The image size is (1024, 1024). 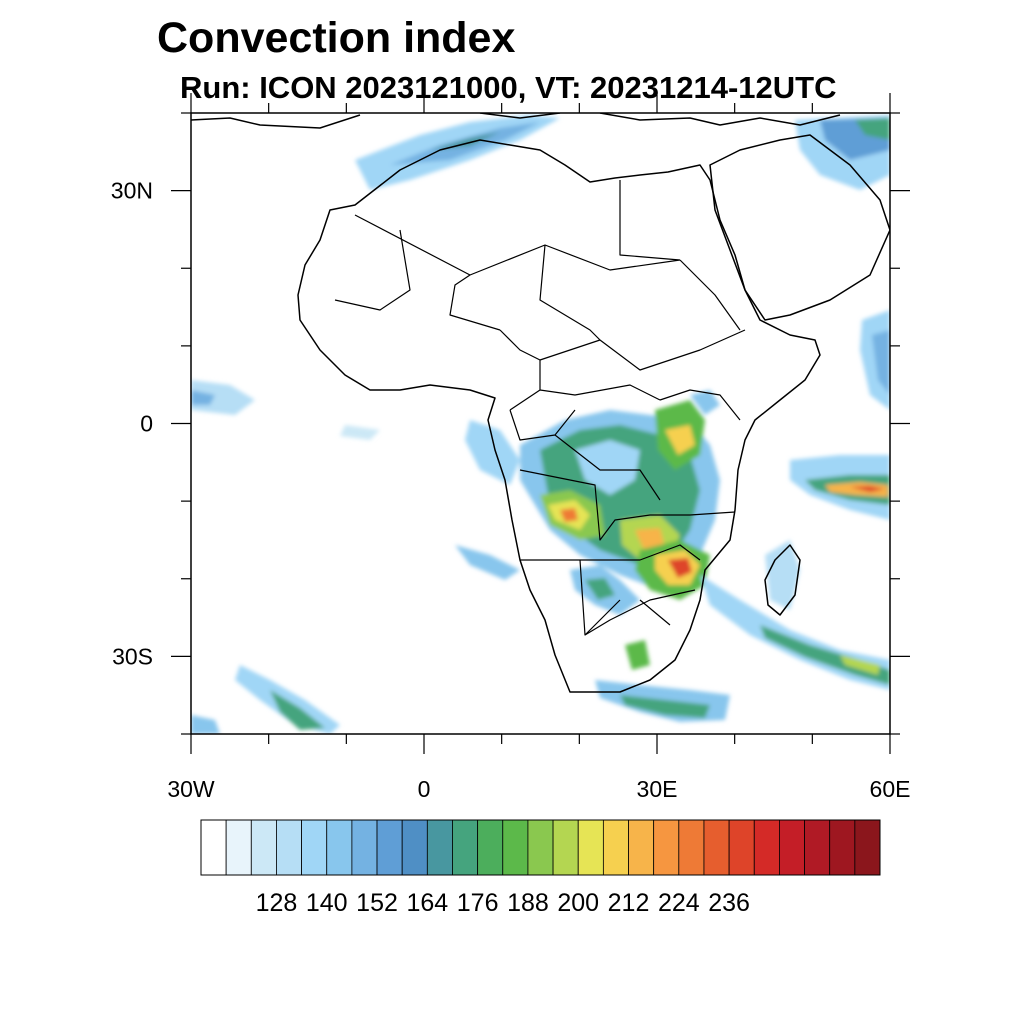 I want to click on convection-patch-arabian-sea-core, so click(x=881, y=362).